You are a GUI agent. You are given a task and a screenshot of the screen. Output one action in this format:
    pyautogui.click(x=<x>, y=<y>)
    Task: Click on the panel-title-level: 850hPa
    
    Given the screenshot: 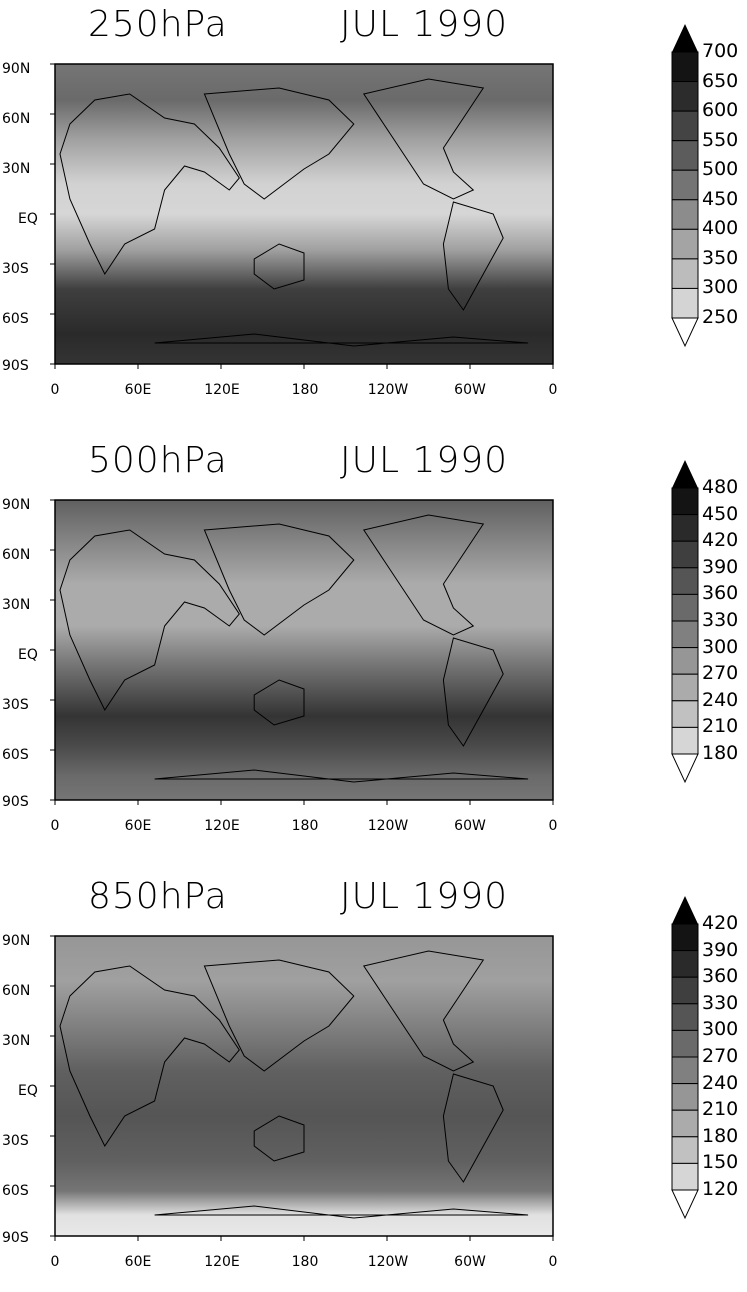 What is the action you would take?
    pyautogui.click(x=158, y=896)
    